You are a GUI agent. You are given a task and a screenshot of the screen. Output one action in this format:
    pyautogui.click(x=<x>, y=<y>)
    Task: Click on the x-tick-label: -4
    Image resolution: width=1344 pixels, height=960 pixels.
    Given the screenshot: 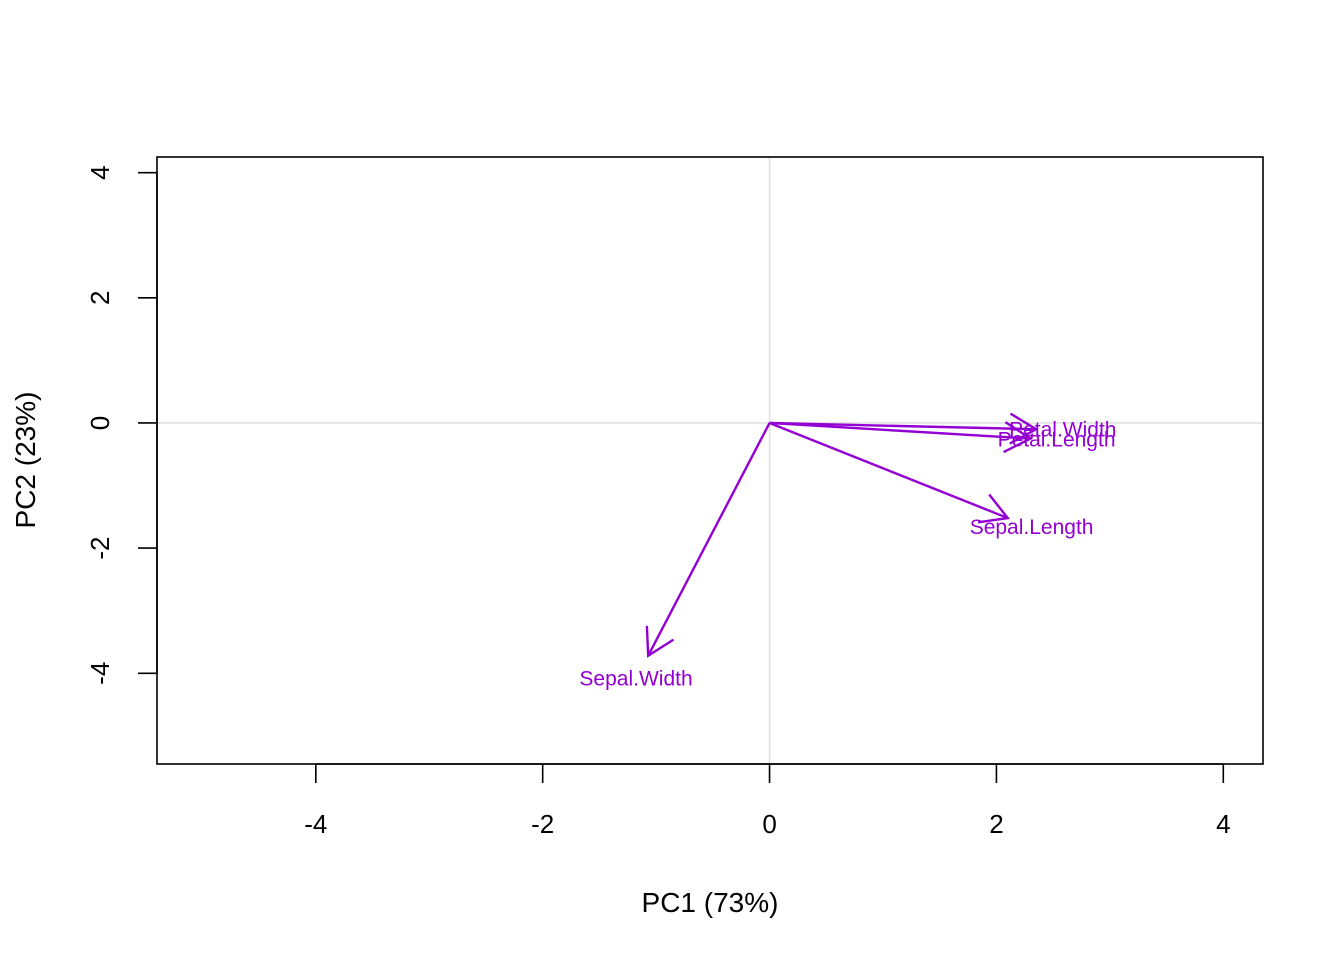 What is the action you would take?
    pyautogui.click(x=315, y=824)
    